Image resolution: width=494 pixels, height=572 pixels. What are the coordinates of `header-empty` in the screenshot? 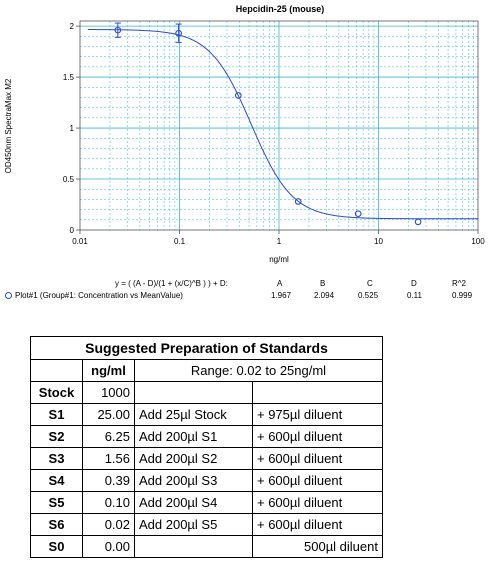 It's located at (56, 370).